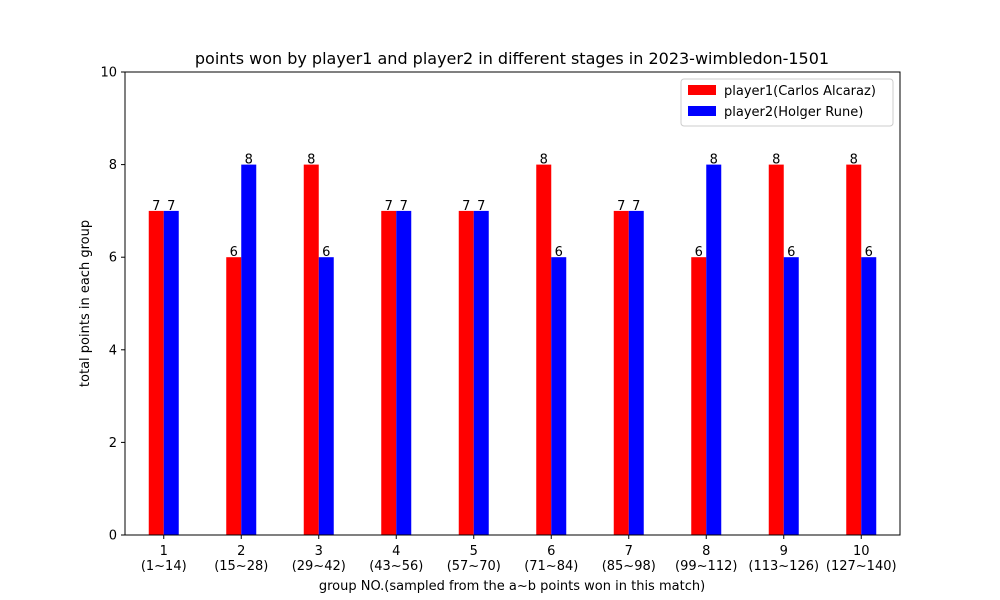 This screenshot has height=600, width=1000. What do you see at coordinates (776, 160) in the screenshot?
I see `data-label-player1-group-9: 8` at bounding box center [776, 160].